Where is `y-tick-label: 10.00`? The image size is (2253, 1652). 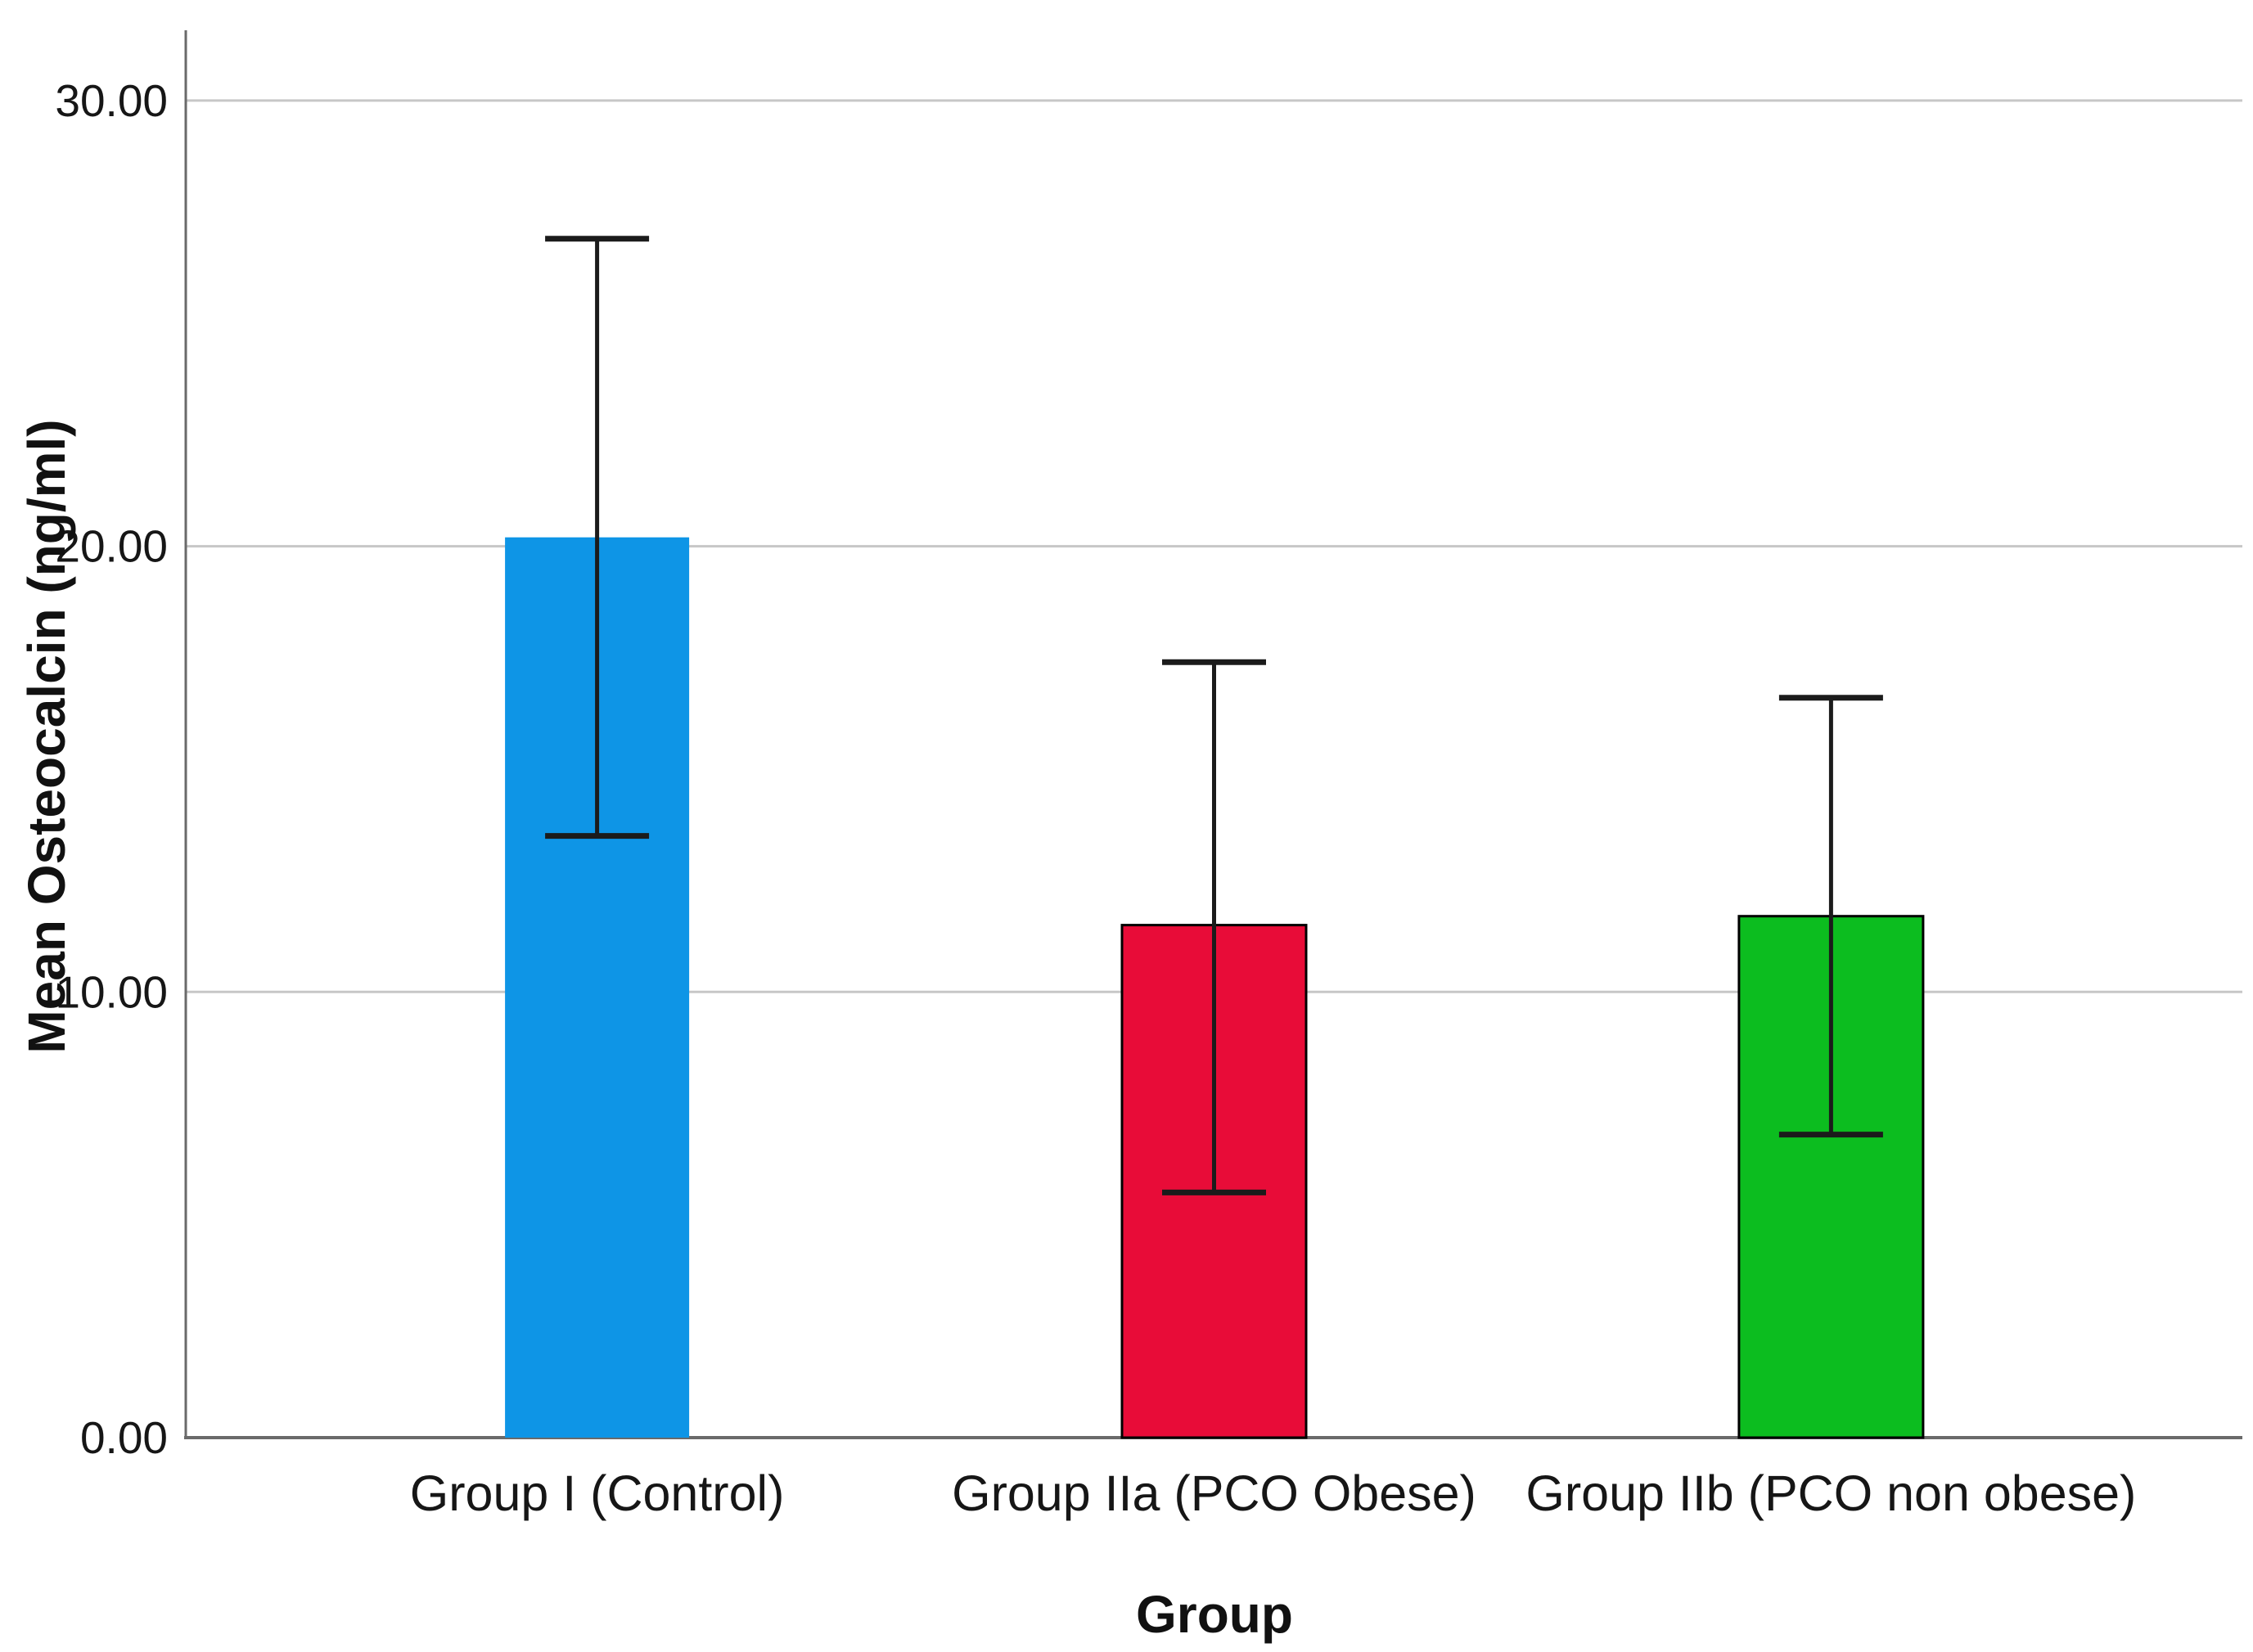
y-tick-label: 10.00 is located at coordinates (111, 992).